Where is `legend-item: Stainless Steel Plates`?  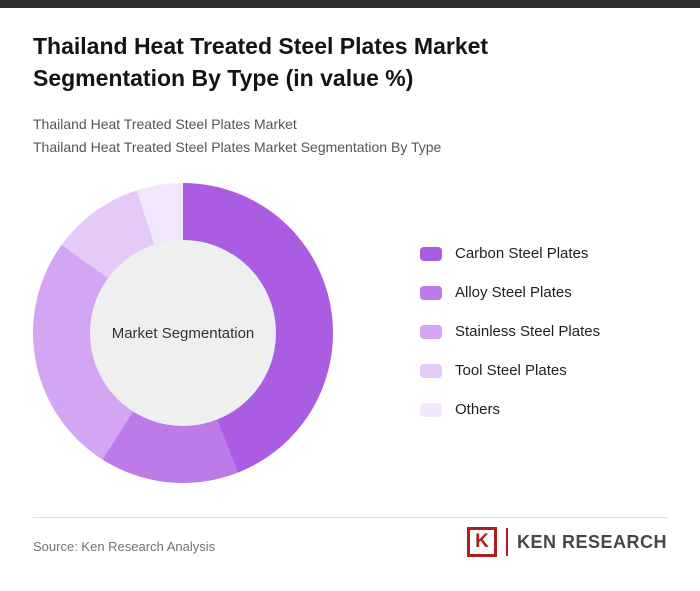 legend-item: Stainless Steel Plates is located at coordinates (510, 331).